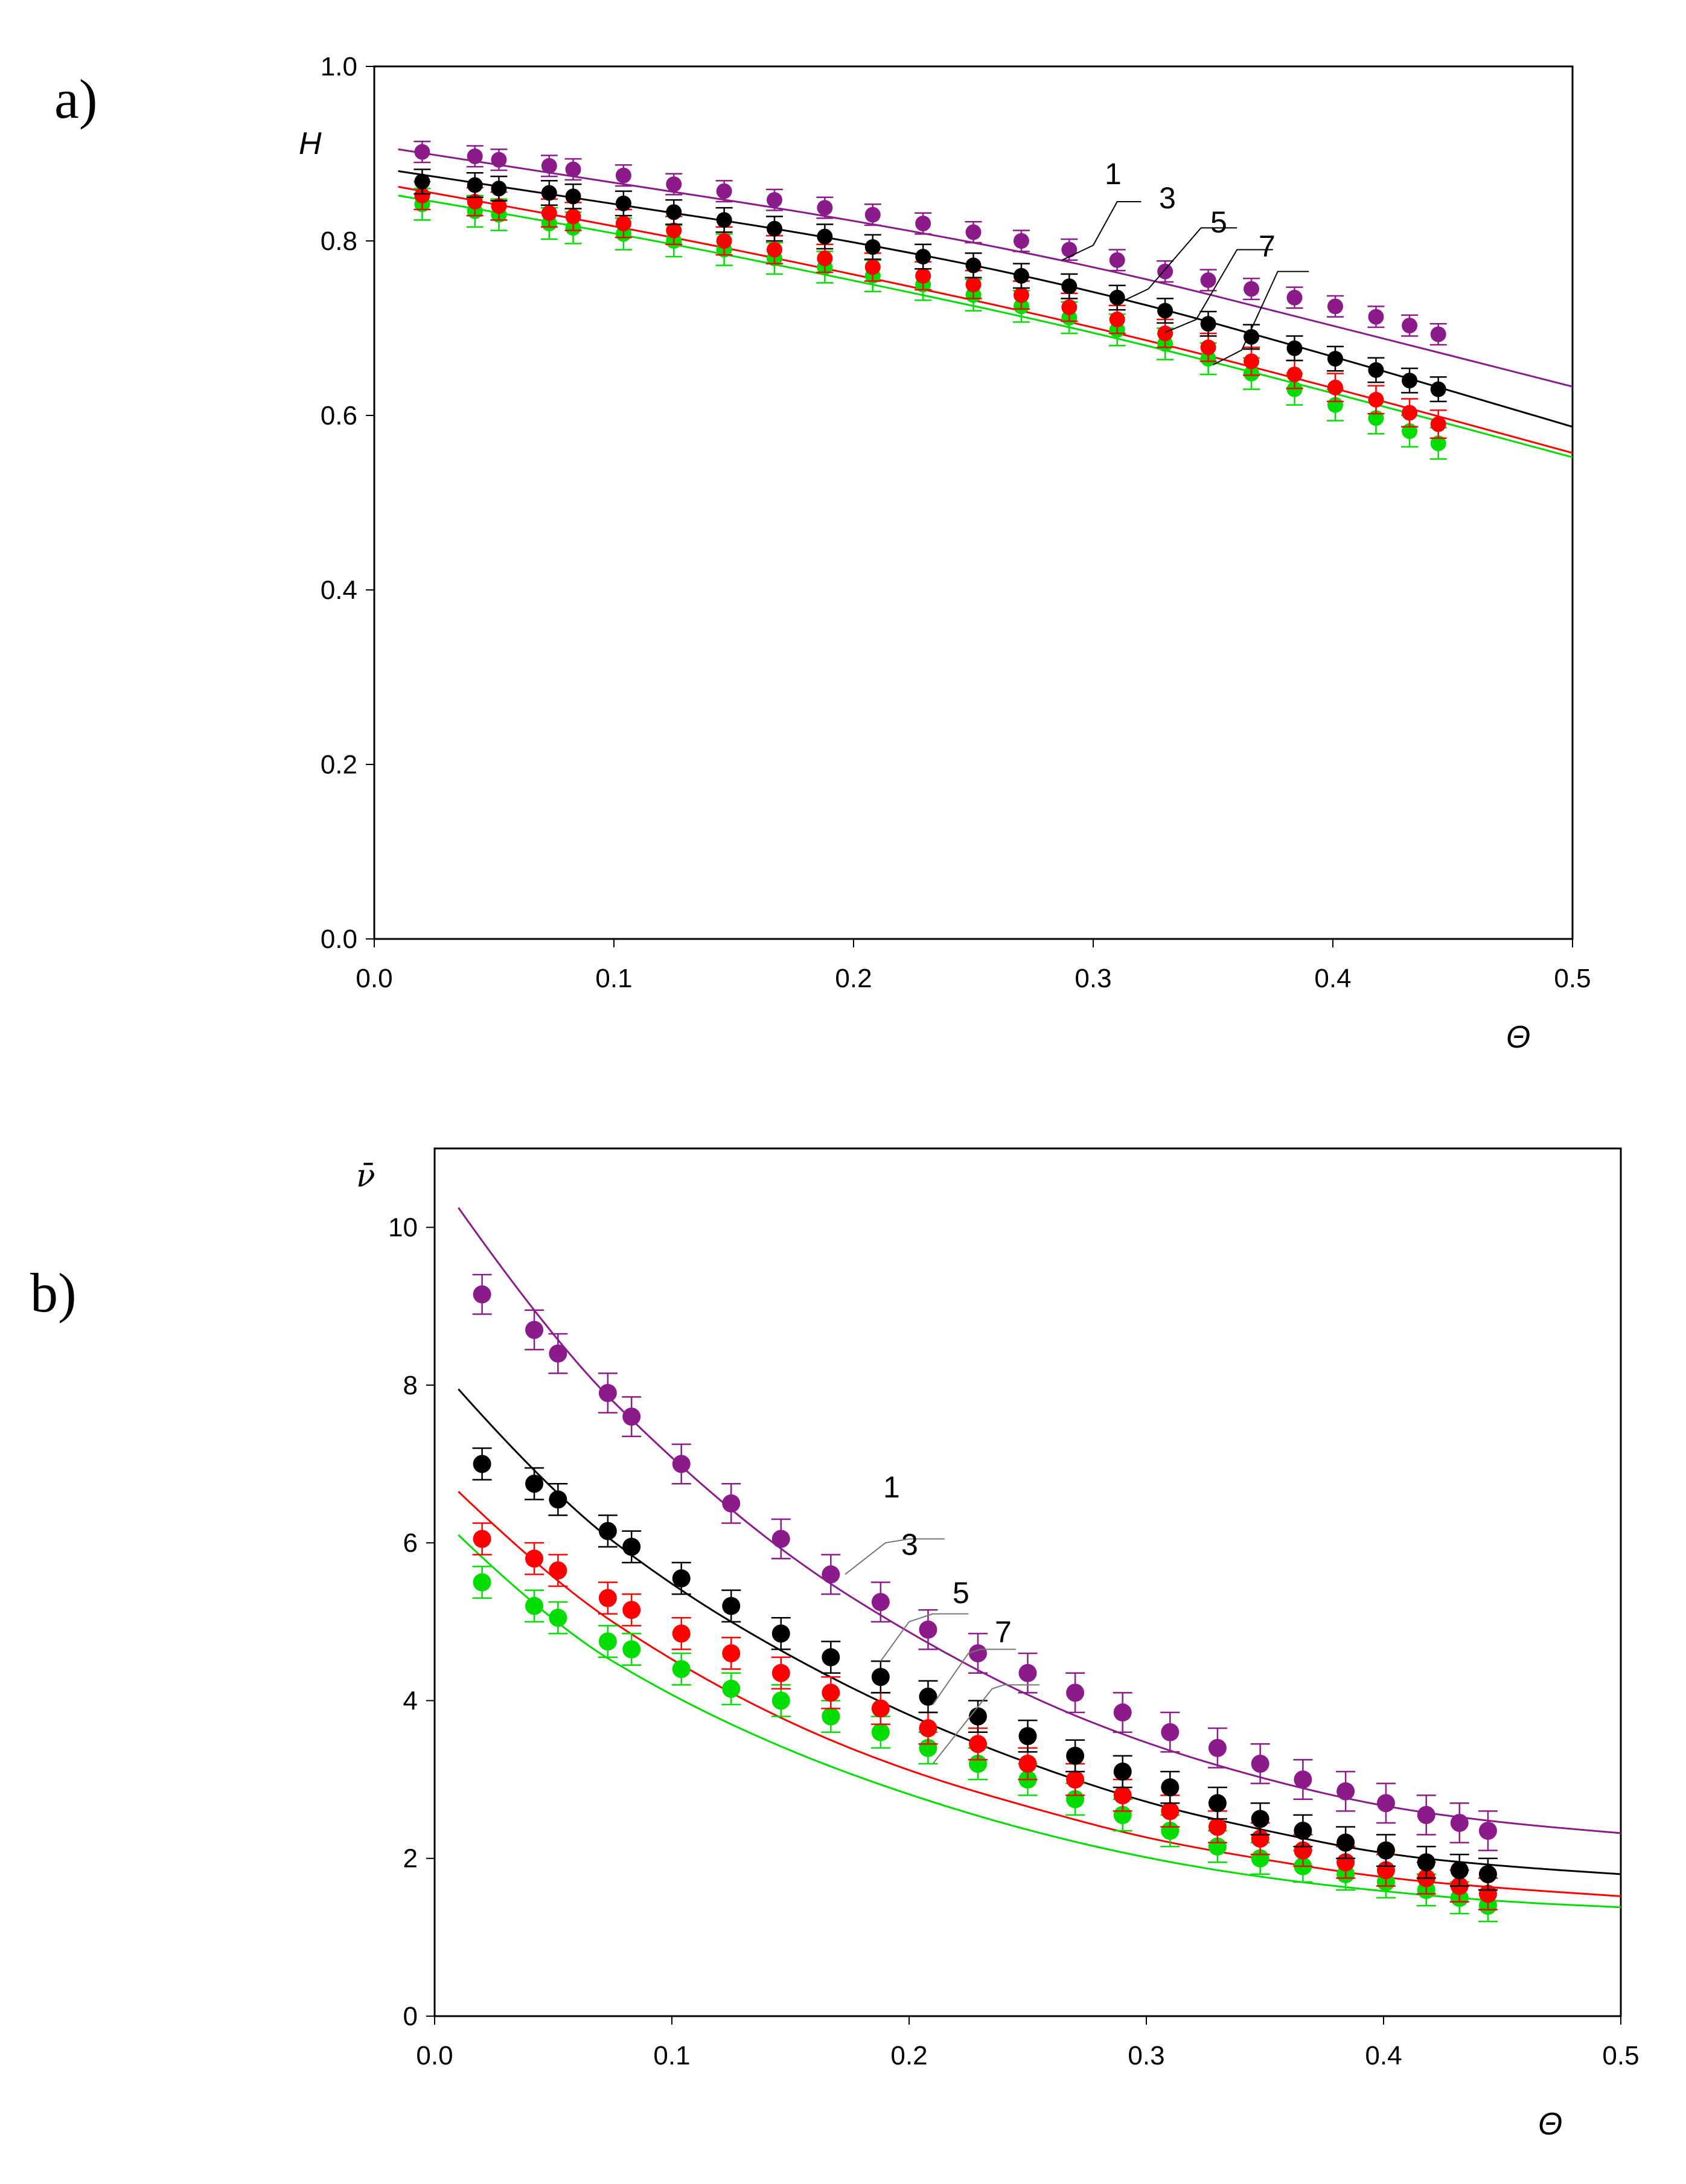 This screenshot has height=2184, width=1686. What do you see at coordinates (1332, 978) in the screenshot?
I see `panel-a-x-tick-label: 0.4` at bounding box center [1332, 978].